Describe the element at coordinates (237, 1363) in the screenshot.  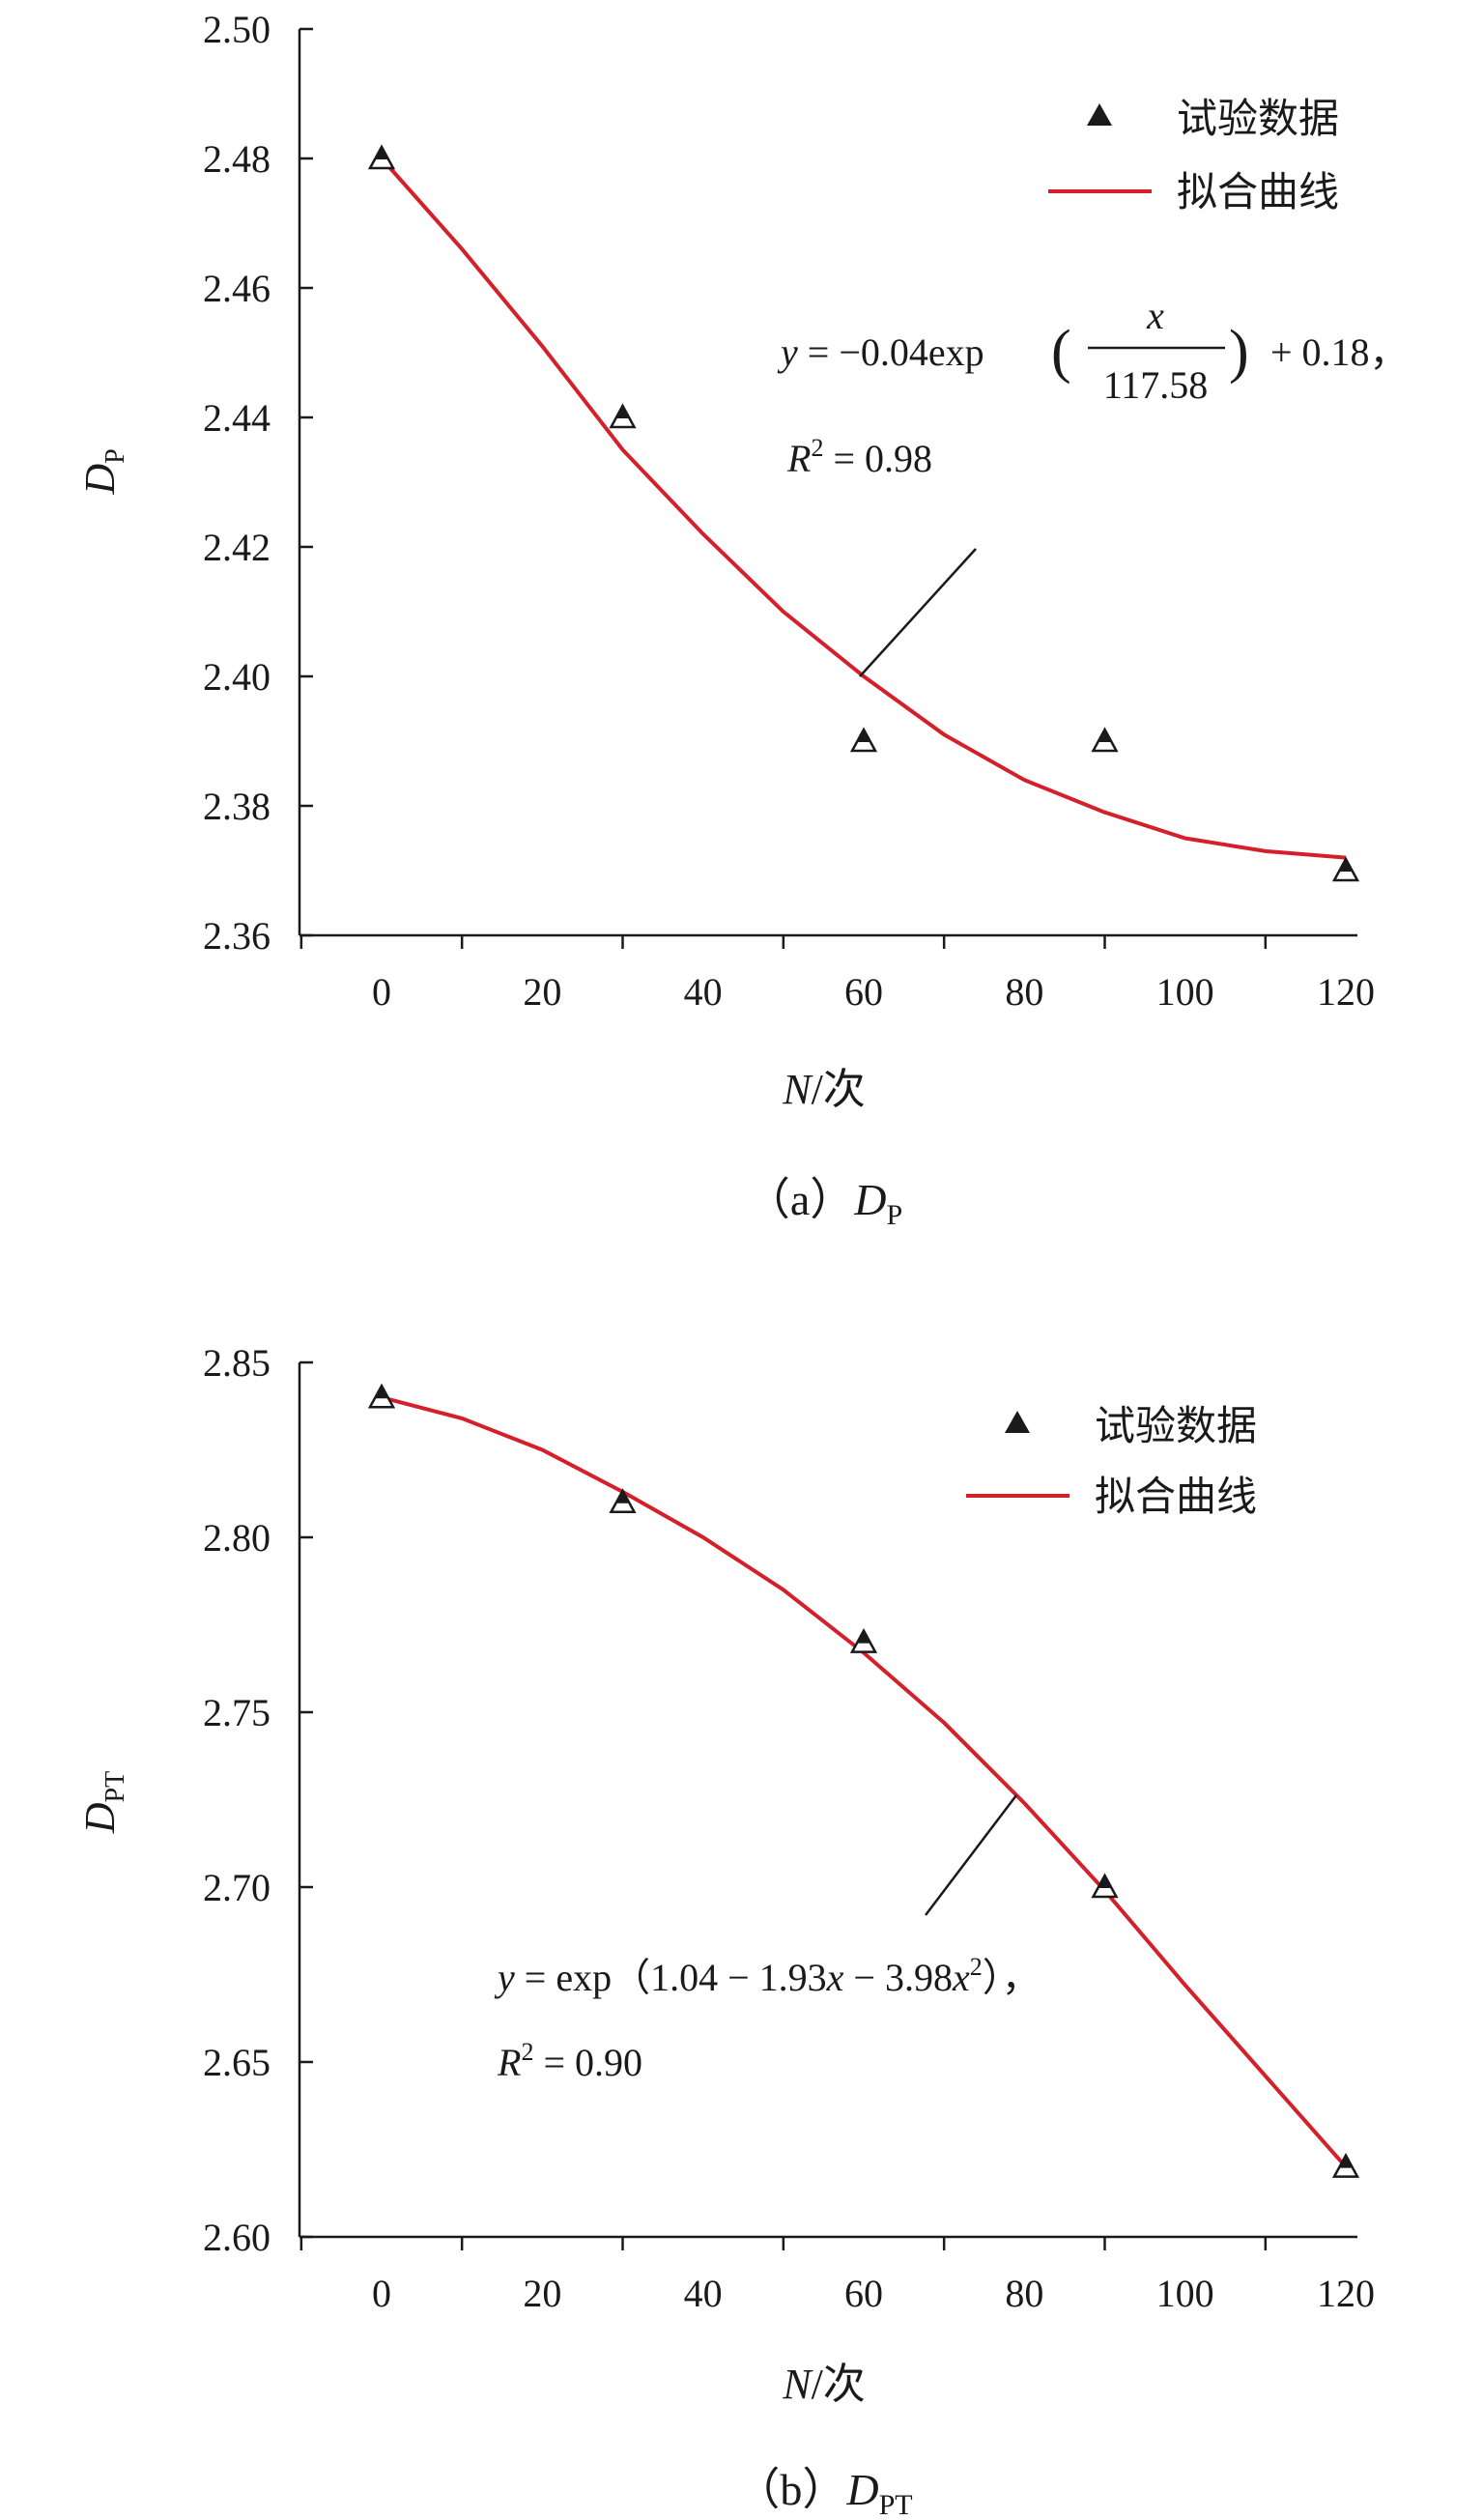
I see `y-tick-label-b-5: 2.85` at that location.